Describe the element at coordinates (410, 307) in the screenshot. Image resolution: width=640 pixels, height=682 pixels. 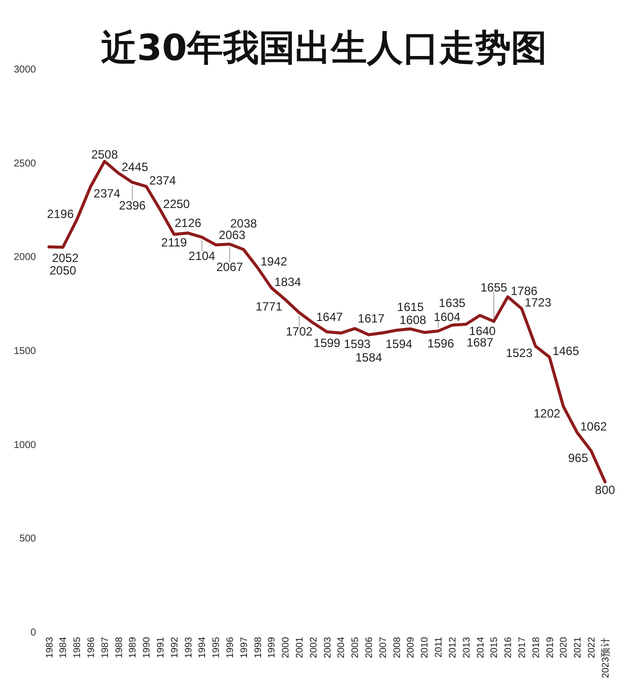
I see `data-label: 1615` at that location.